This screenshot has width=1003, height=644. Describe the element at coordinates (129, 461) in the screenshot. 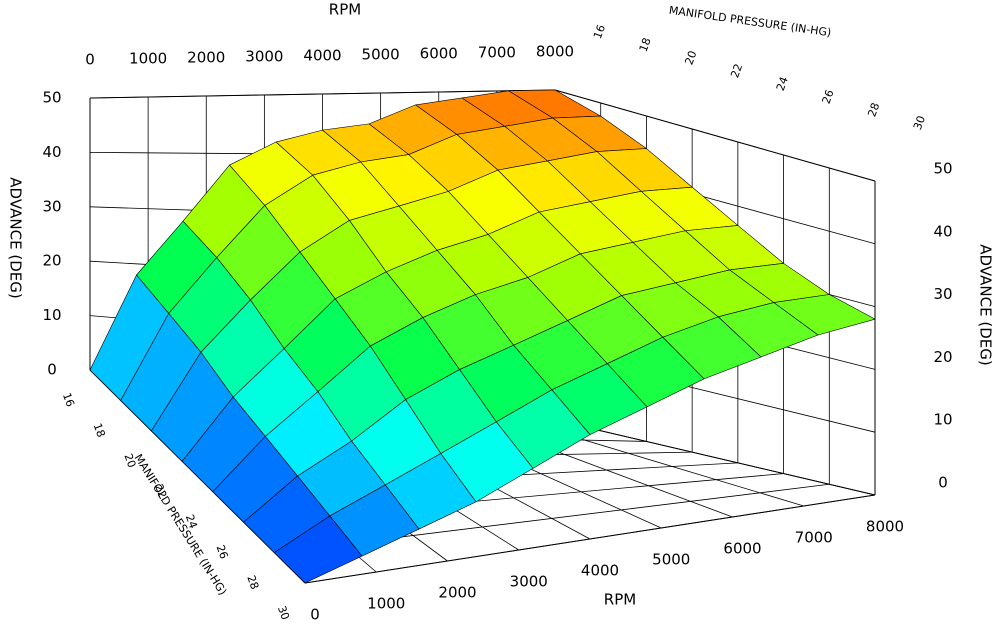

I see `y-tick-label: 20` at that location.